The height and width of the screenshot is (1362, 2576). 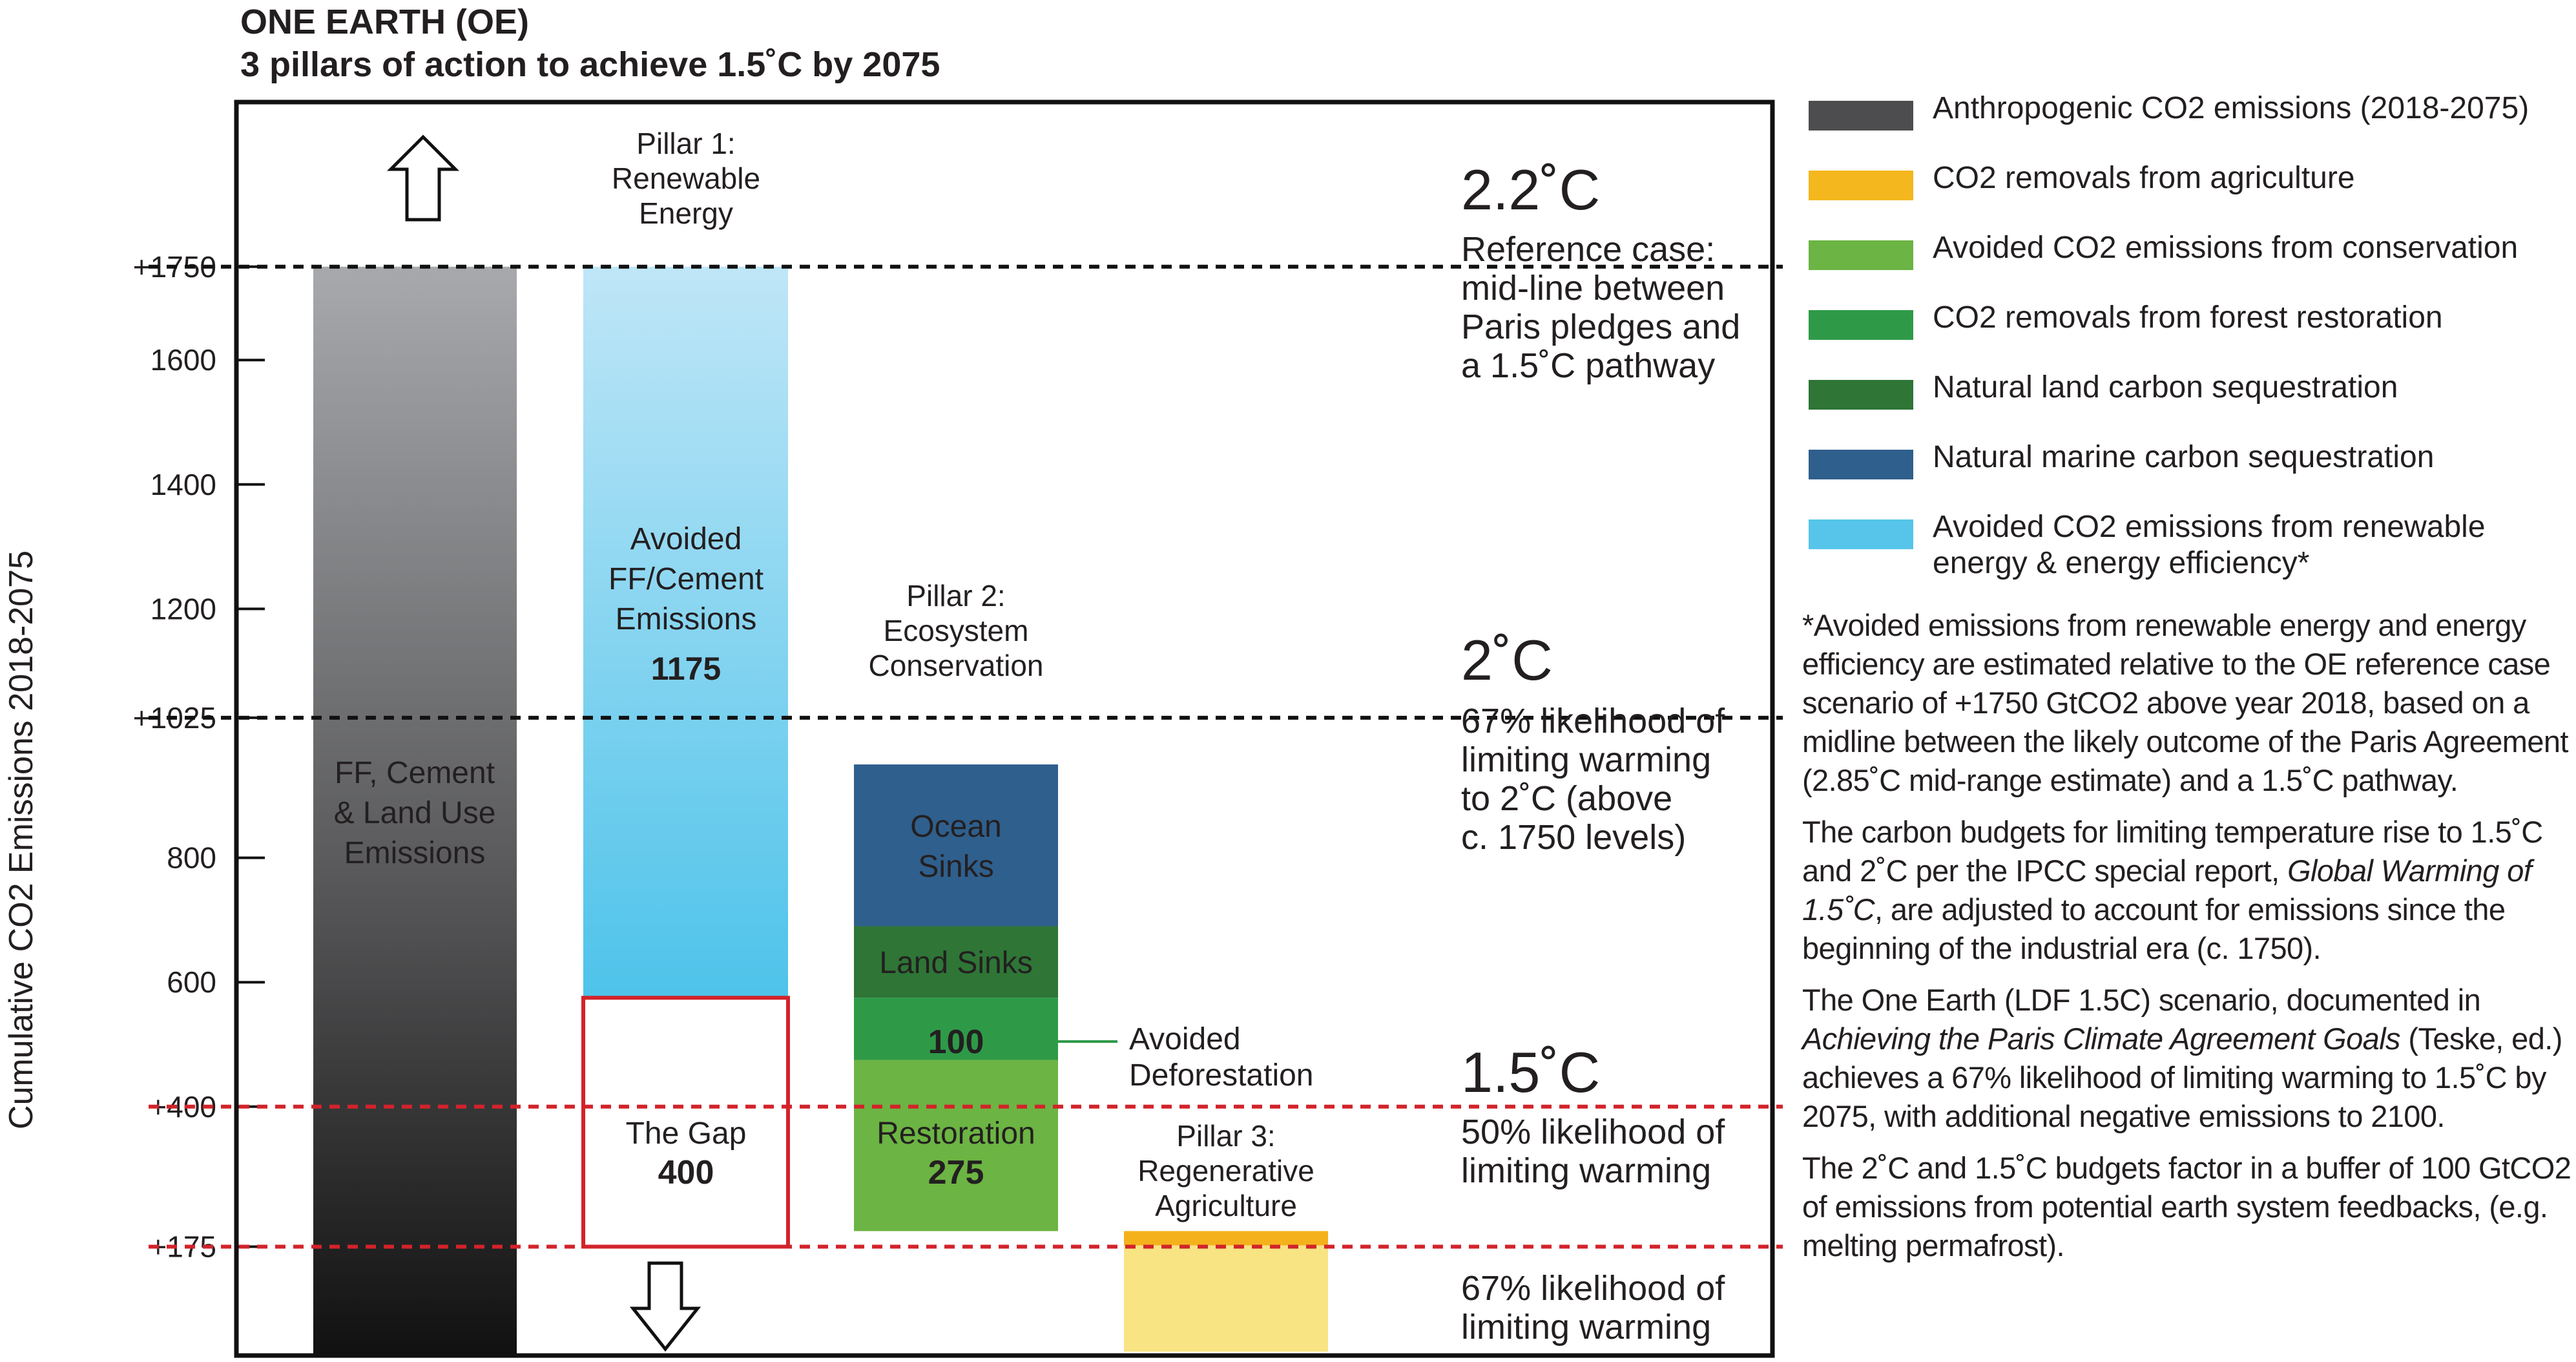 I want to click on bar-ff-cement-land-use, so click(x=415, y=810).